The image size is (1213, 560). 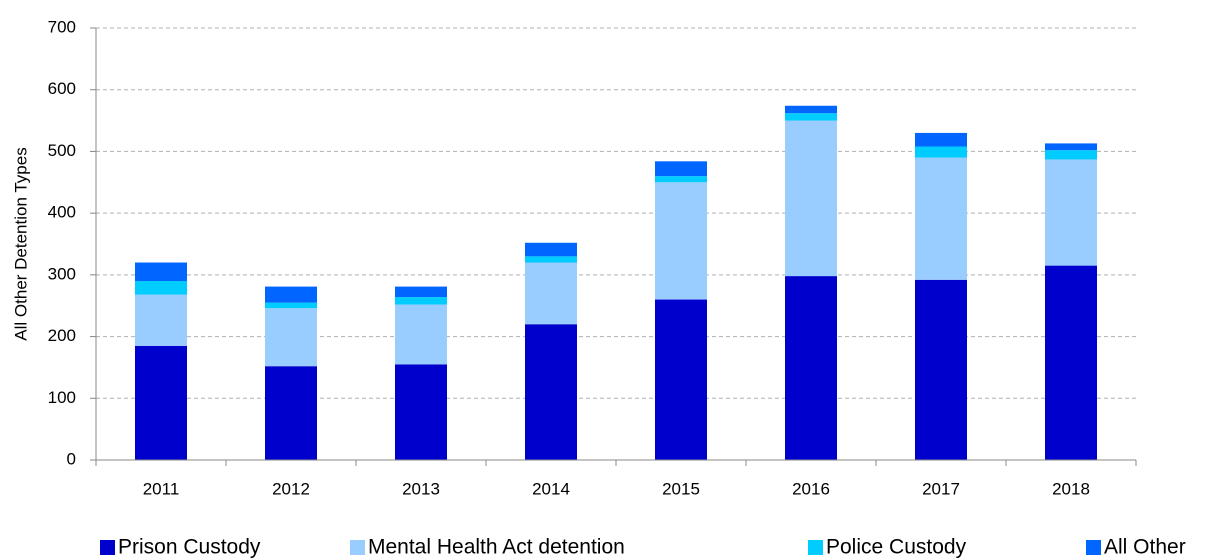 I want to click on y-tick-label: 700, so click(x=62, y=26).